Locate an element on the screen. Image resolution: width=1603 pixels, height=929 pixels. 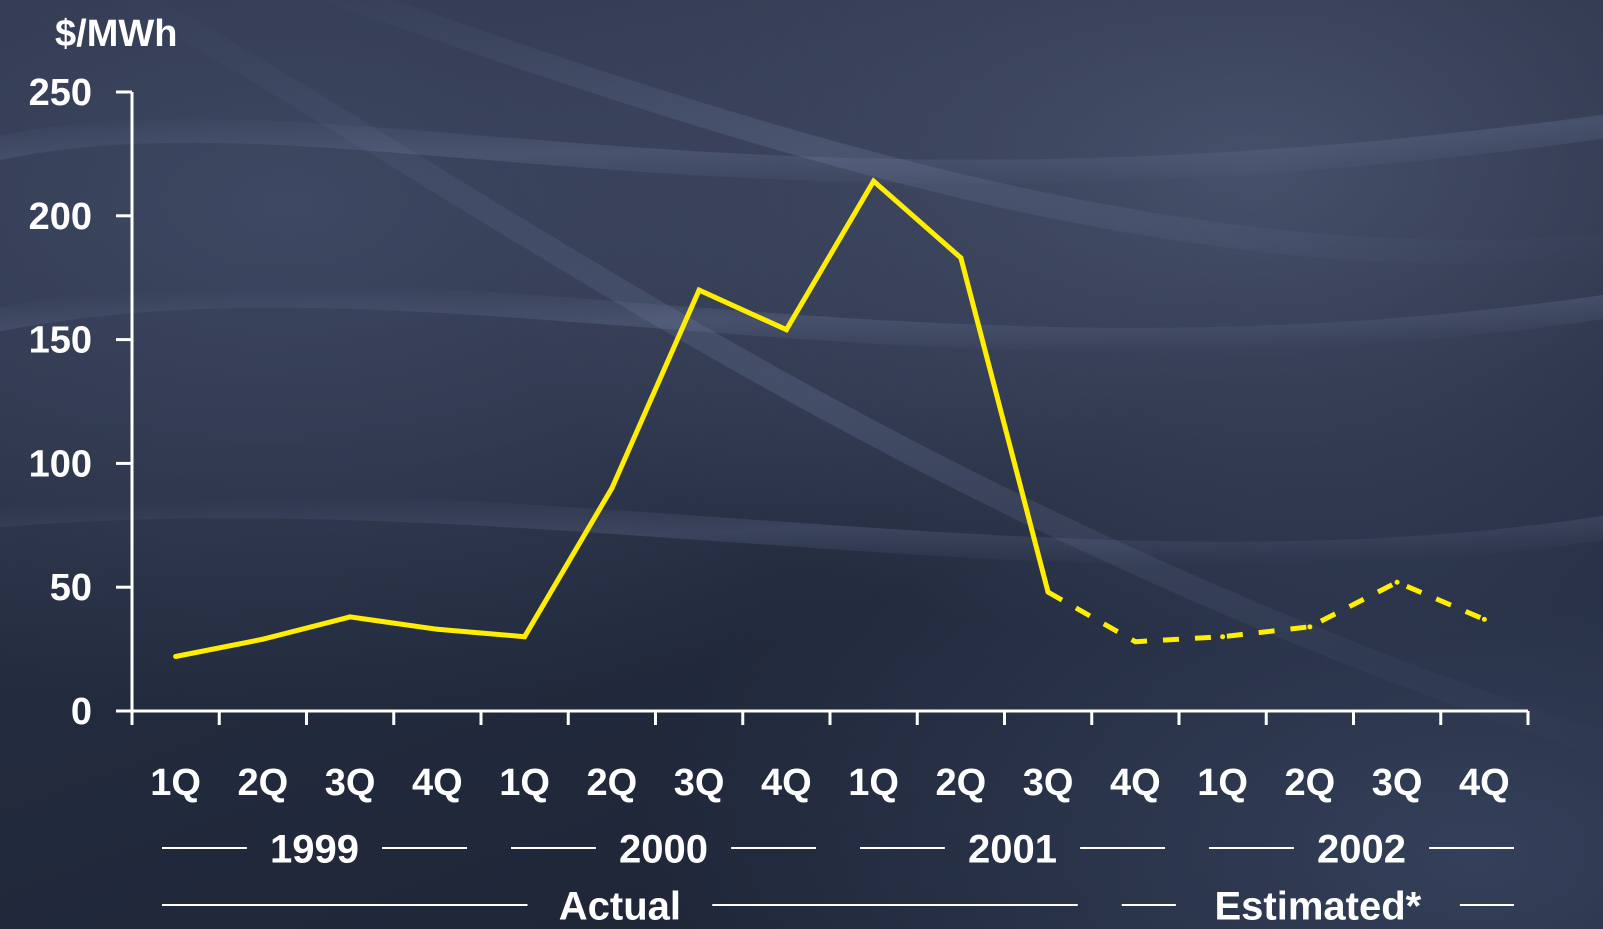
year-labels: 1999 2000 2001 2002 is located at coordinates (838, 849).